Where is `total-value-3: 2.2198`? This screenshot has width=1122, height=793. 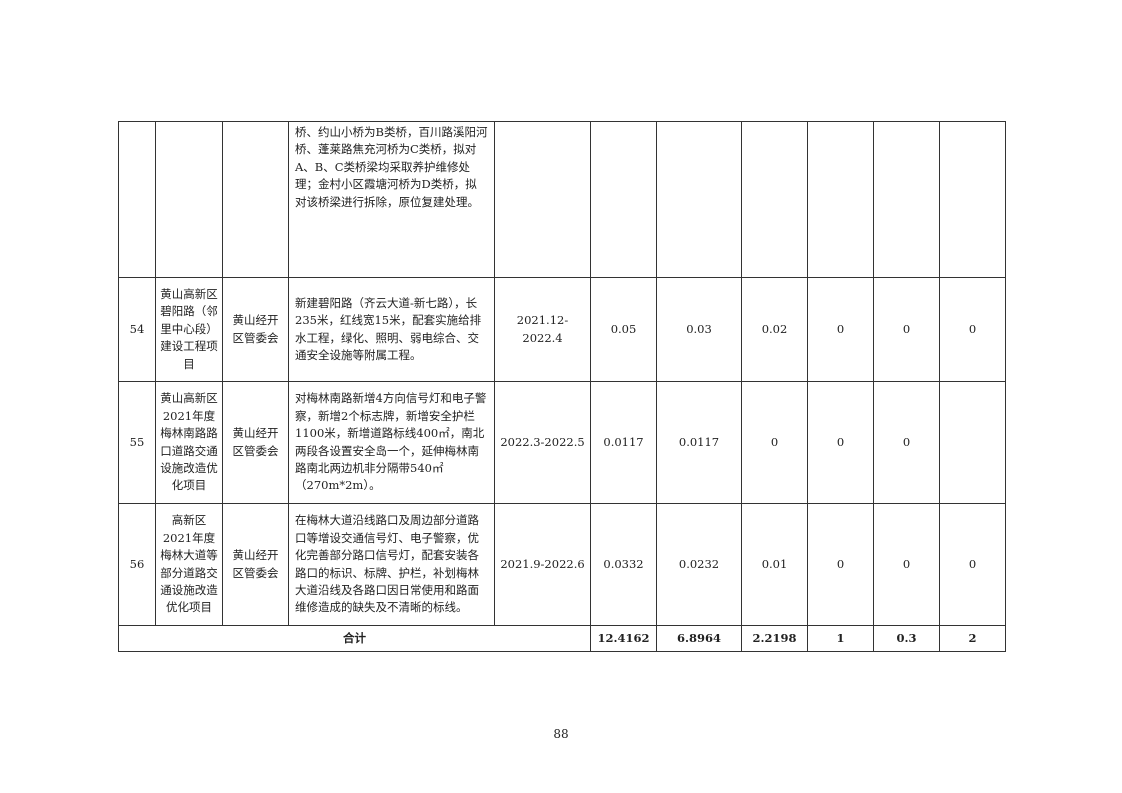 total-value-3: 2.2198 is located at coordinates (774, 638).